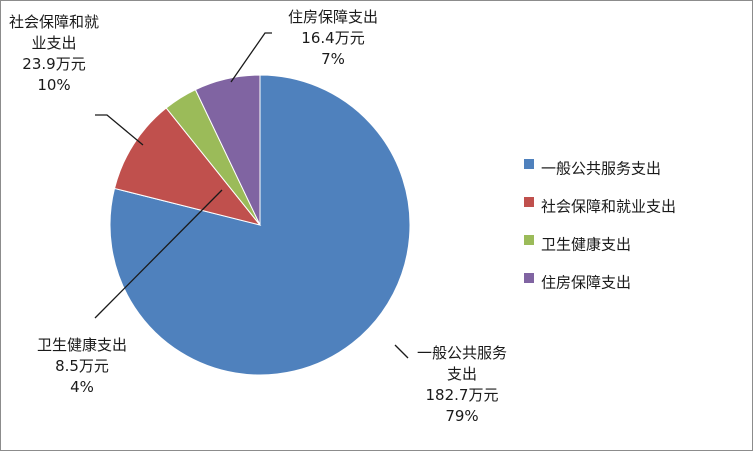 This screenshot has height=451, width=753. What do you see at coordinates (586, 245) in the screenshot?
I see `legend-label-2: 卫生健康支出` at bounding box center [586, 245].